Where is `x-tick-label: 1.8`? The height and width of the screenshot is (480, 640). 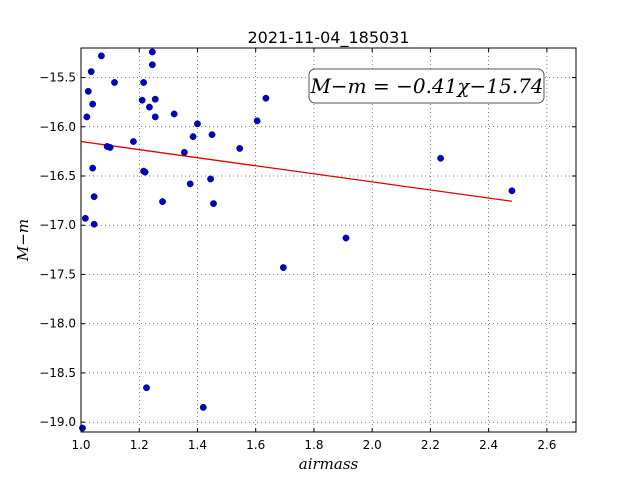 x-tick-label: 1.8 is located at coordinates (313, 445).